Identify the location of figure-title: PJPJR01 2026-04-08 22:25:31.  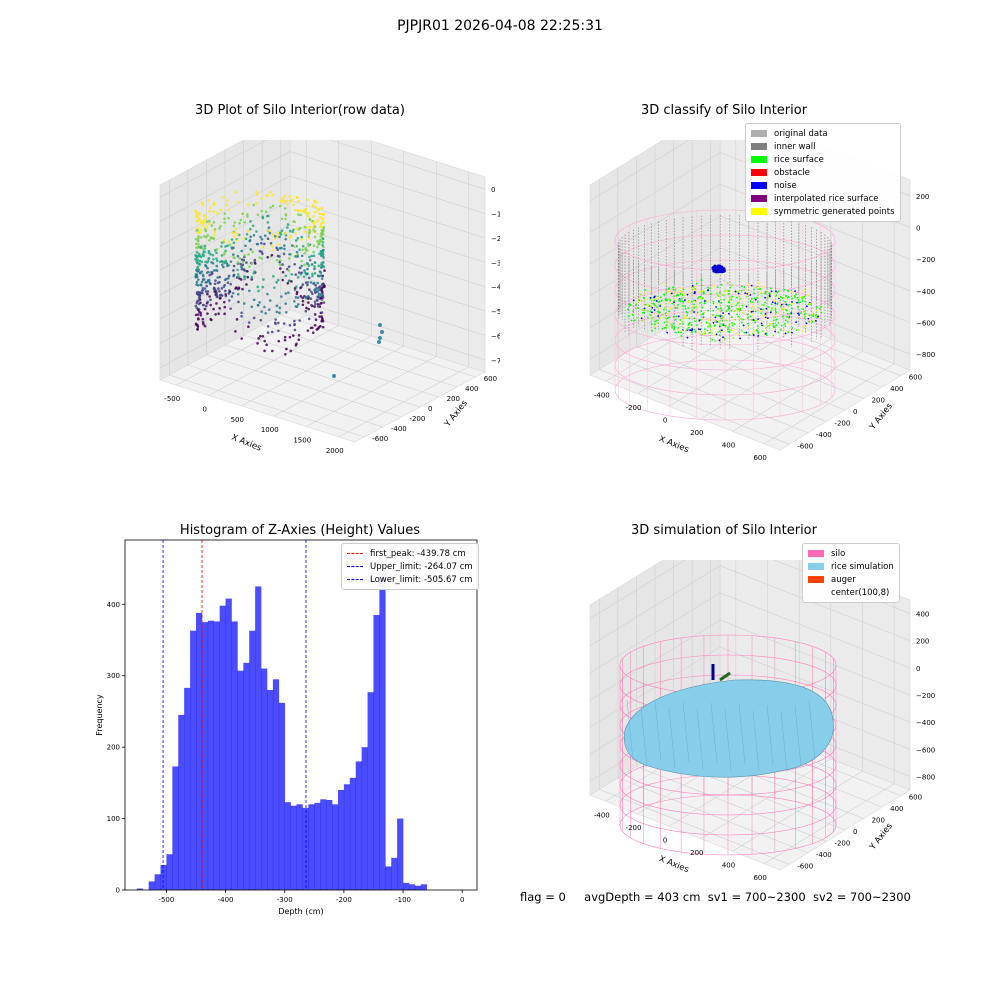
(500, 26).